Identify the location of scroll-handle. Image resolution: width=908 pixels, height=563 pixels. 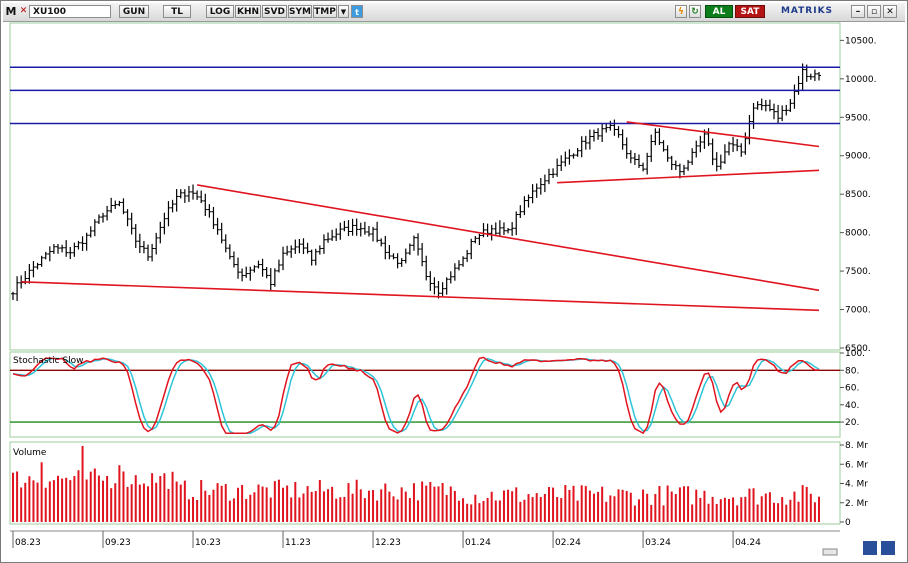
(830, 552).